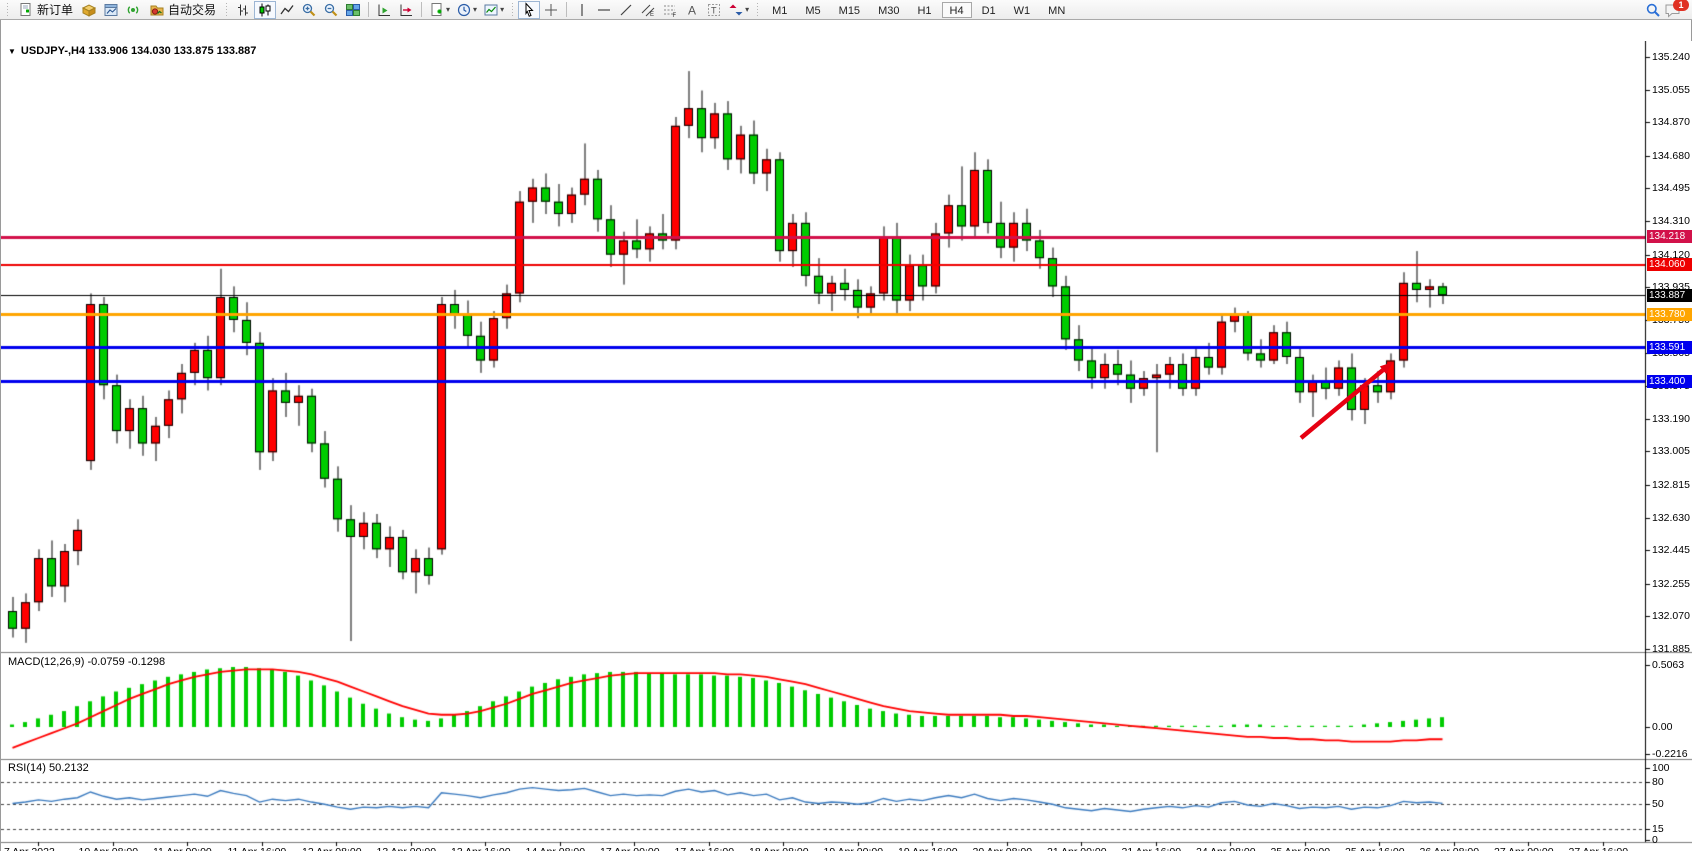 The width and height of the screenshot is (1692, 851). I want to click on arrows-button: ▾, so click(738, 10).